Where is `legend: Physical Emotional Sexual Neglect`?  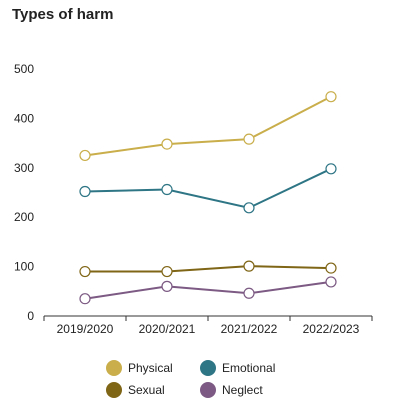 legend: Physical Emotional Sexual Neglect is located at coordinates (190, 379).